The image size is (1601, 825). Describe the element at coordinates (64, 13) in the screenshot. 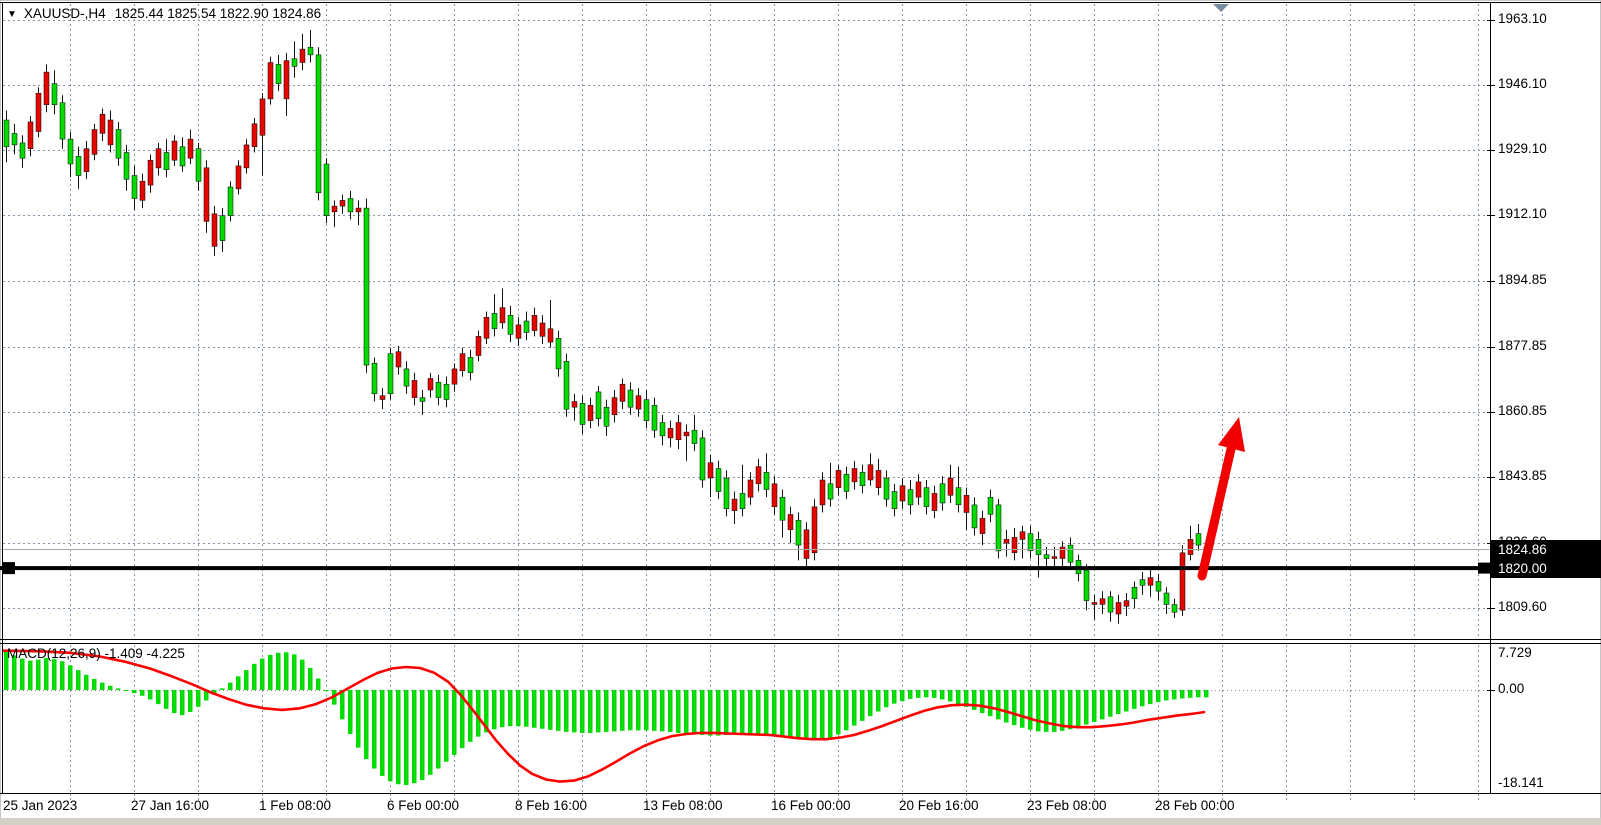

I see `symbol-label: XAUUSD-,H4` at that location.